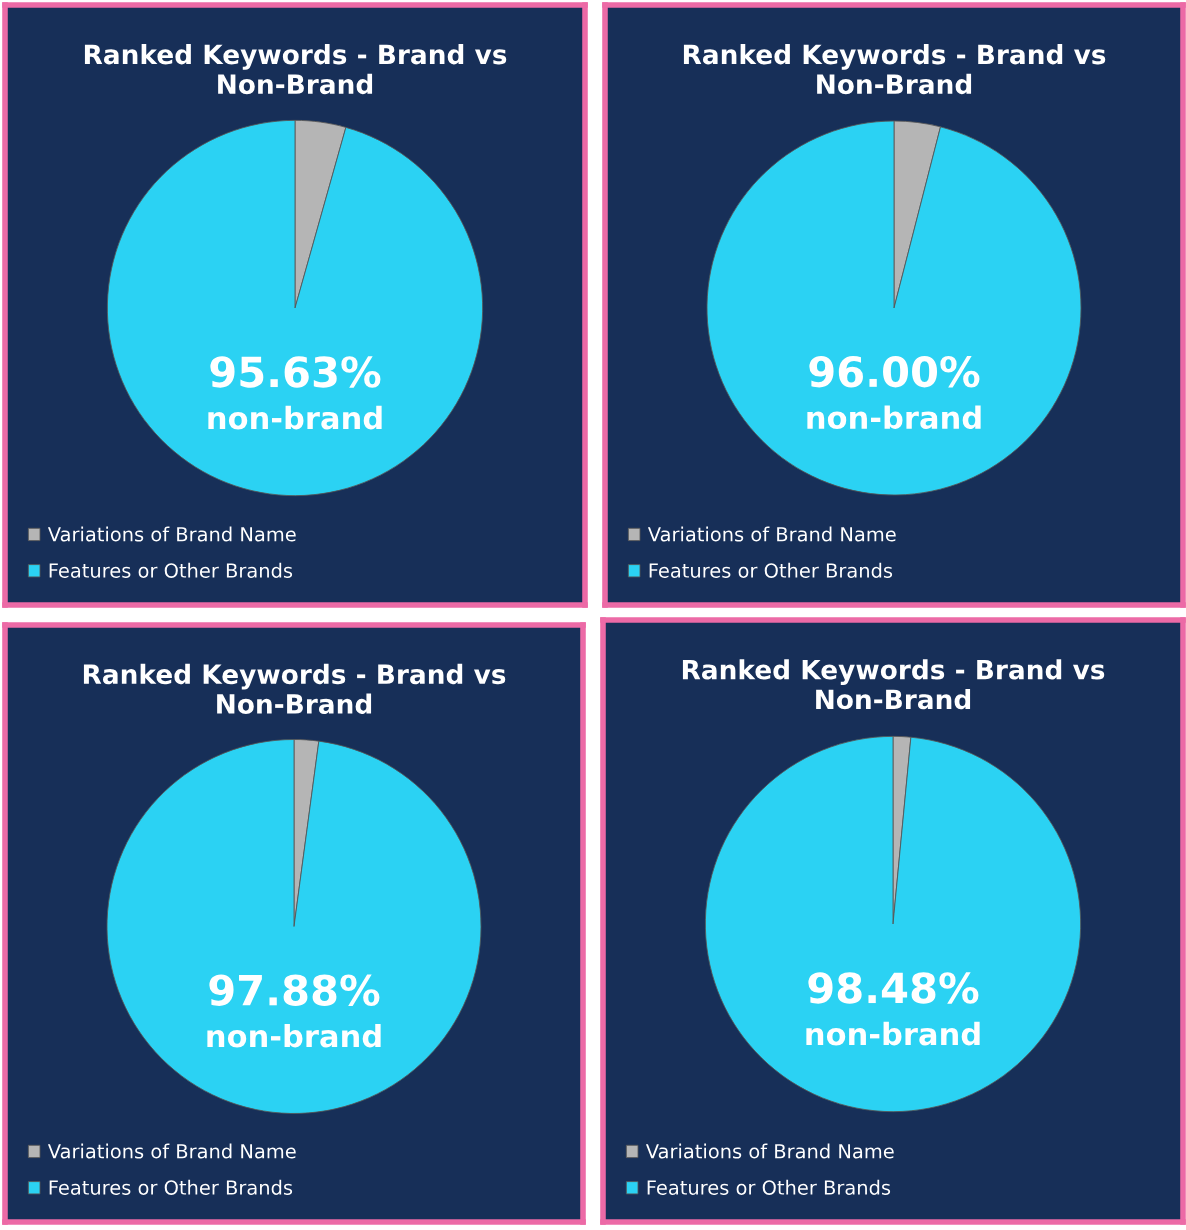  Describe the element at coordinates (894, 371) in the screenshot. I see `text: 96.00%` at that location.